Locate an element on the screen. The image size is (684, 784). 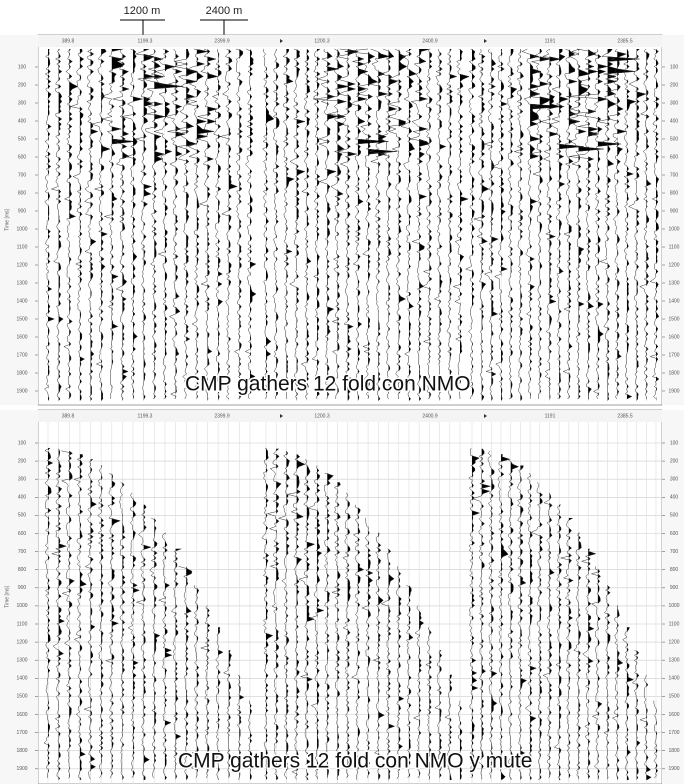
time-label: 1900 is located at coordinates (673, 391).